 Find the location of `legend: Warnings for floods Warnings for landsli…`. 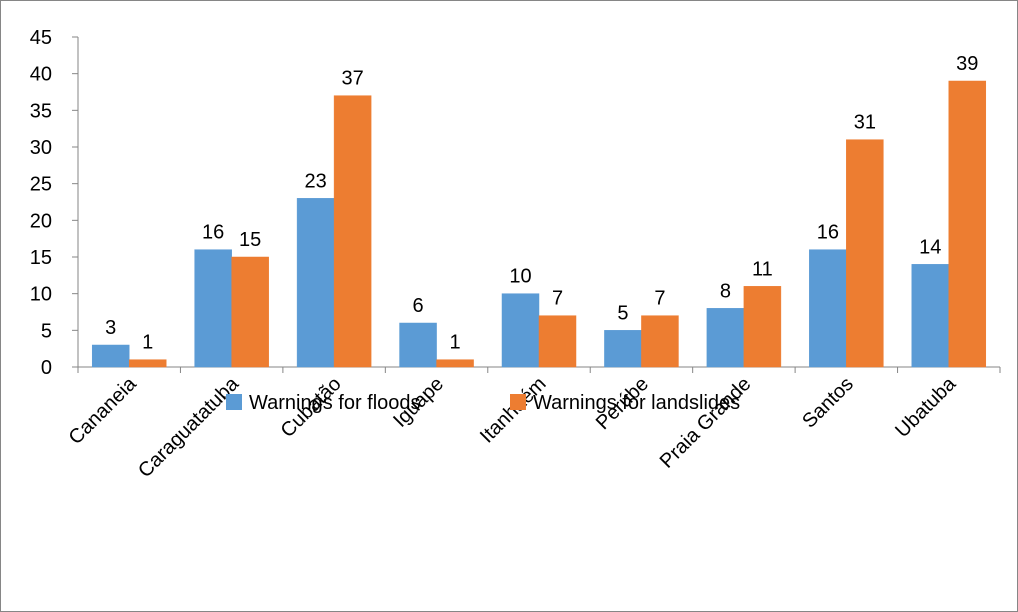

legend: Warnings for floods Warnings for landsli… is located at coordinates (483, 403).